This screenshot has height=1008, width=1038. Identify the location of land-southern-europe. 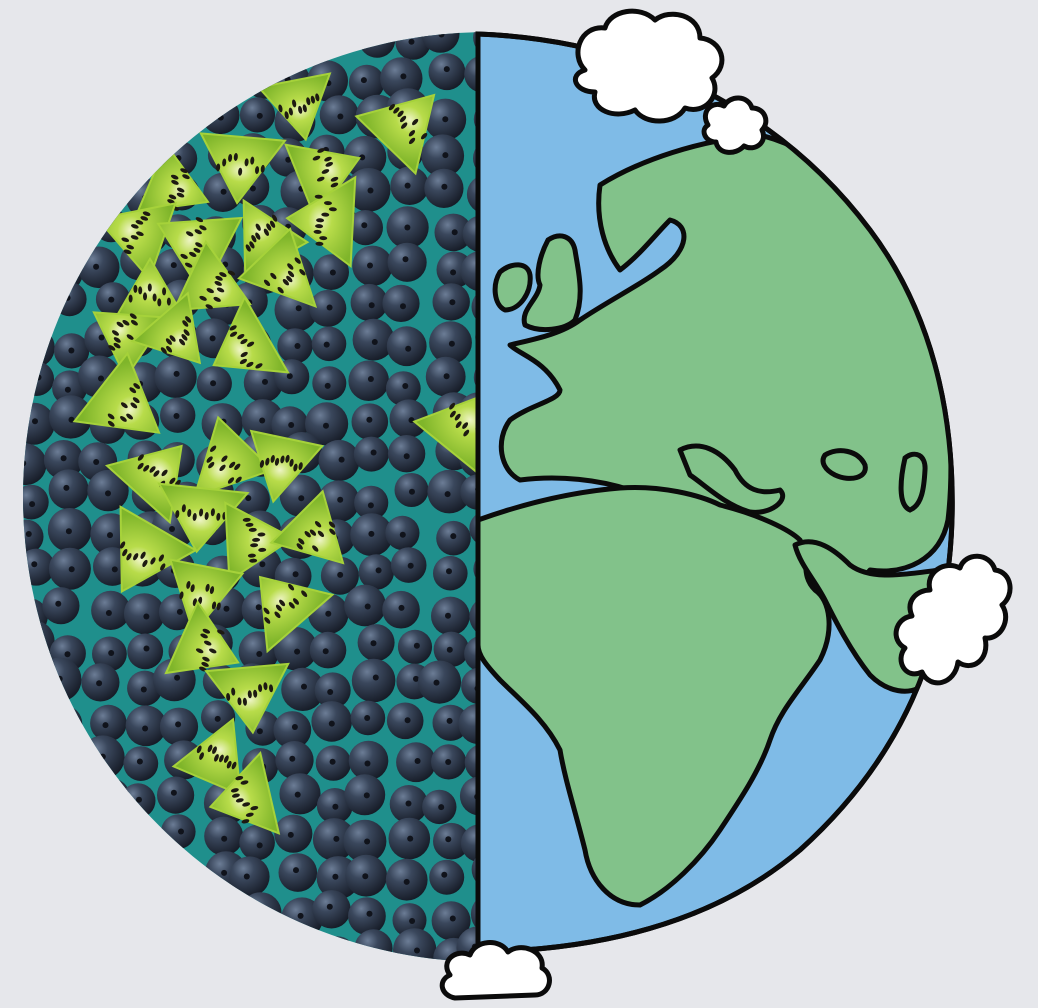
(731, 479).